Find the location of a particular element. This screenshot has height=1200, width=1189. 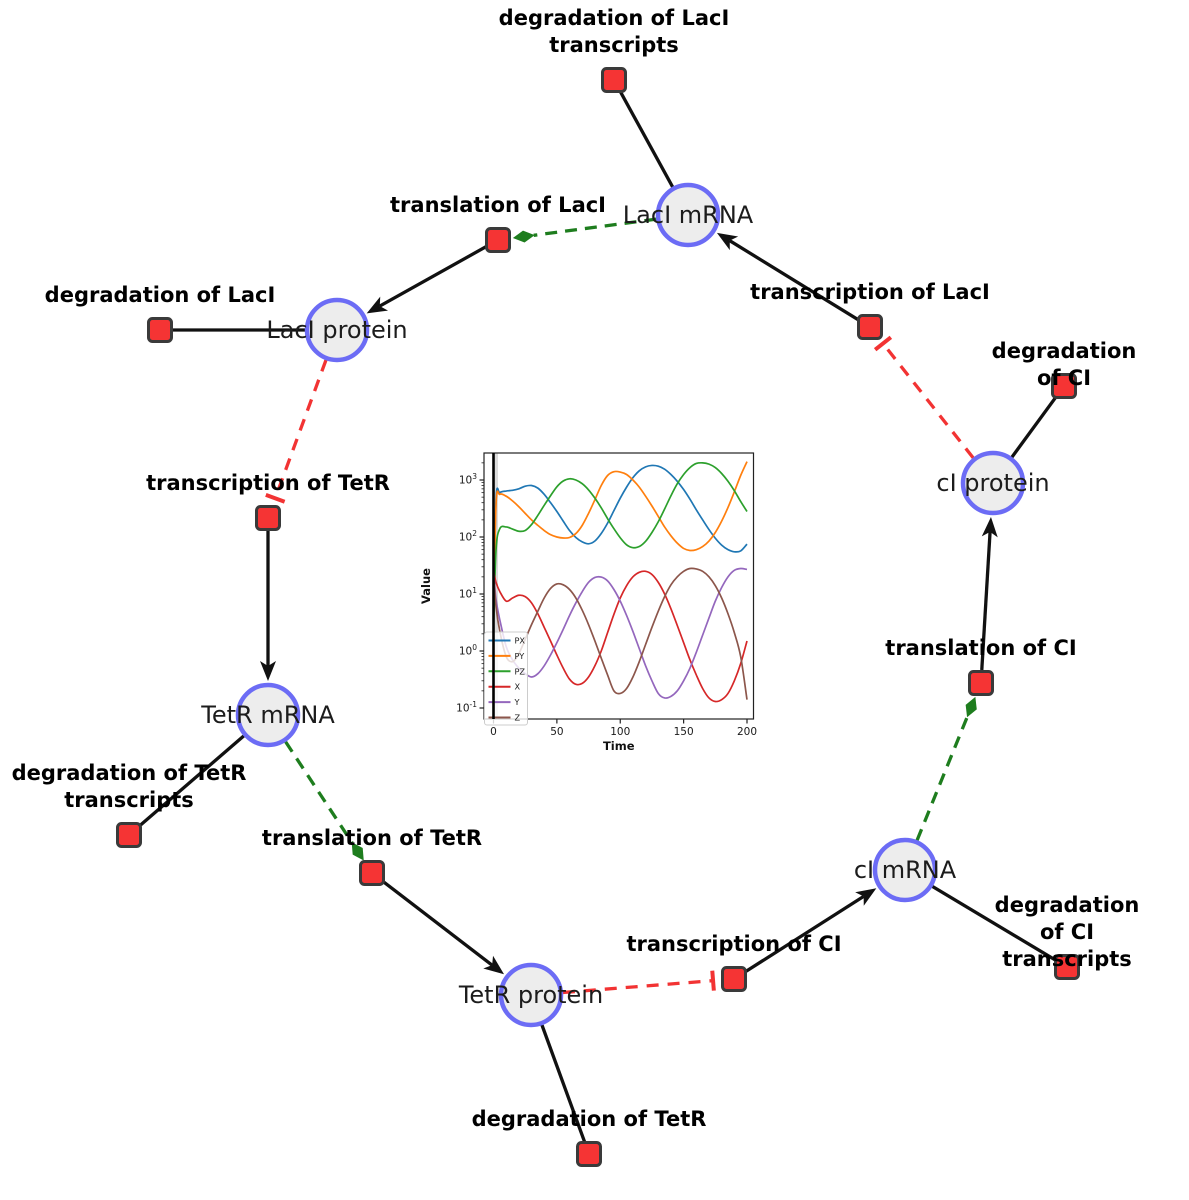

t0-shaded-band is located at coordinates (495, 586).